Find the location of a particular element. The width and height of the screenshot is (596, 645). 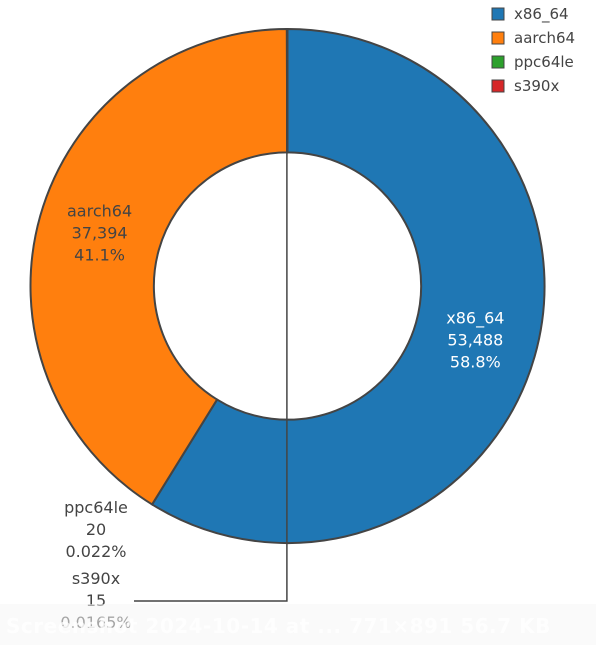

image-caption-bar is located at coordinates (298, 624).